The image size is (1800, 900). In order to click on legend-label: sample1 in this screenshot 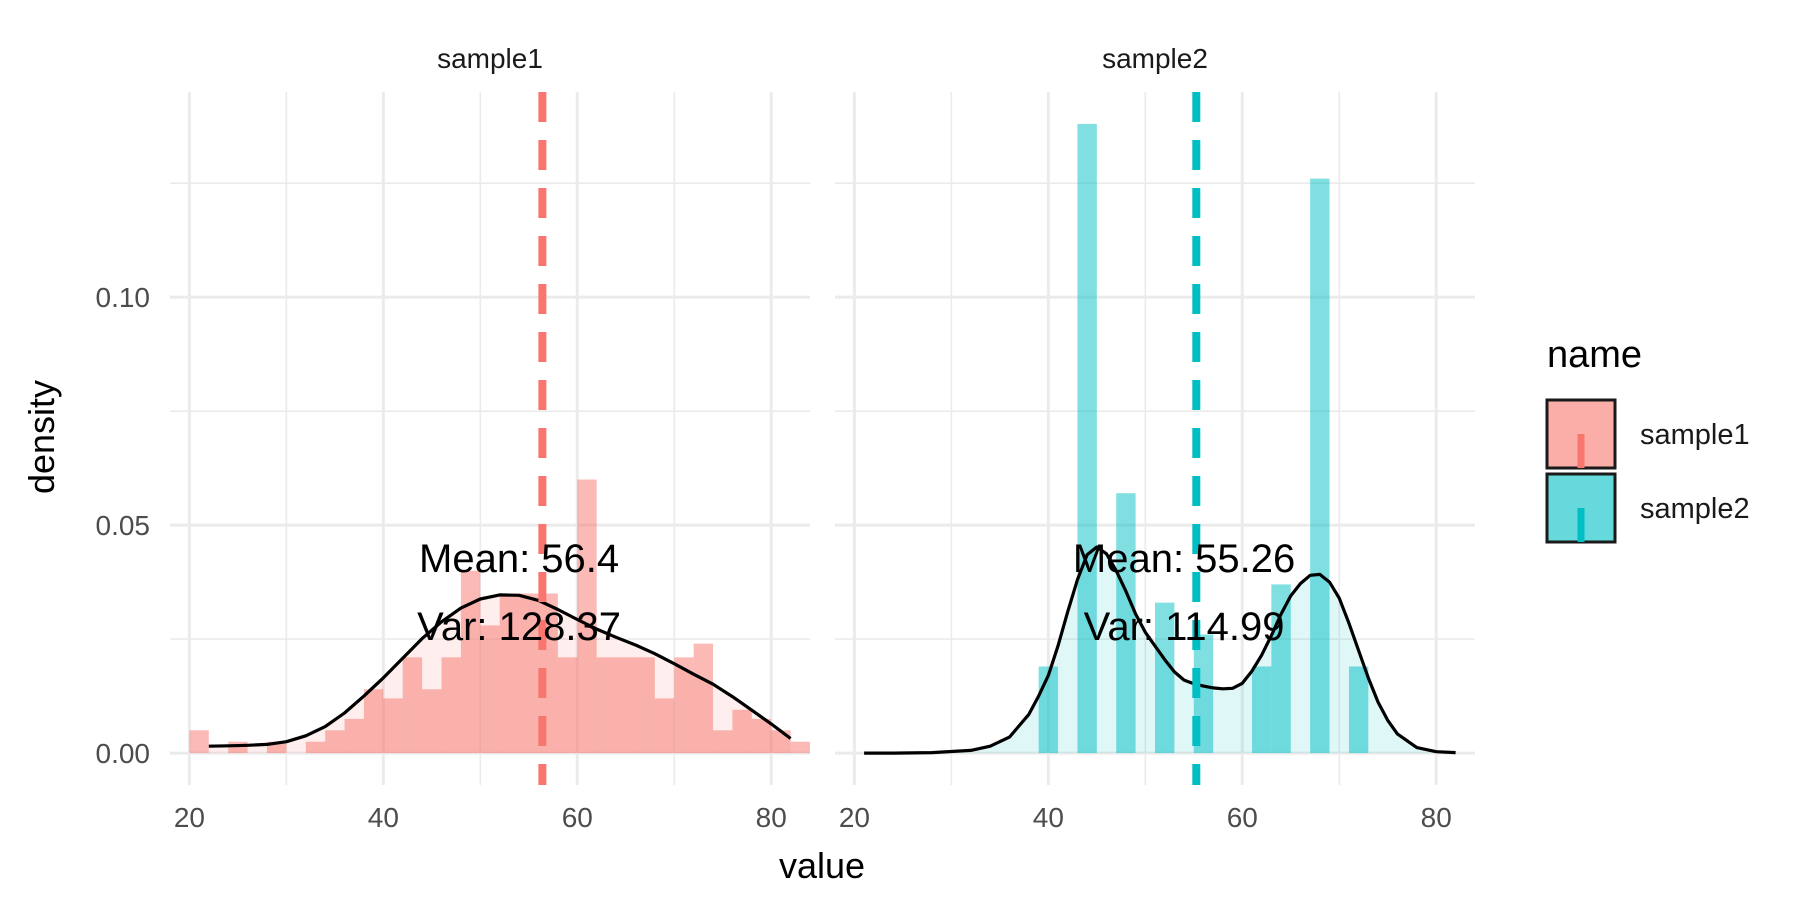, I will do `click(1695, 435)`.